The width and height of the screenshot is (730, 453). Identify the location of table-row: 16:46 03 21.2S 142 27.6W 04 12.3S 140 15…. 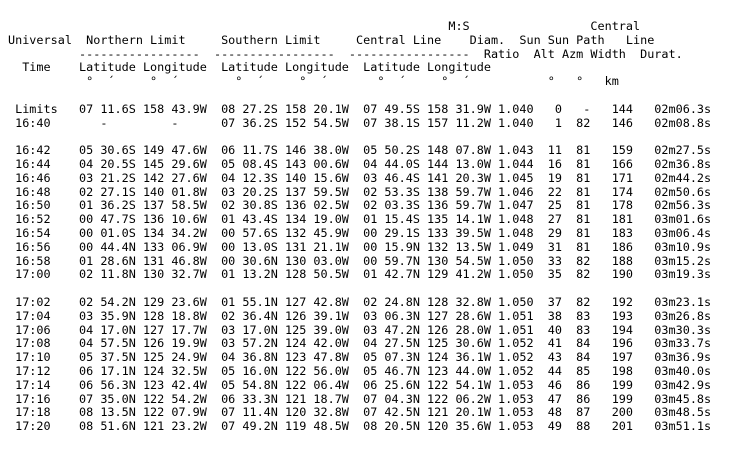
(360, 177).